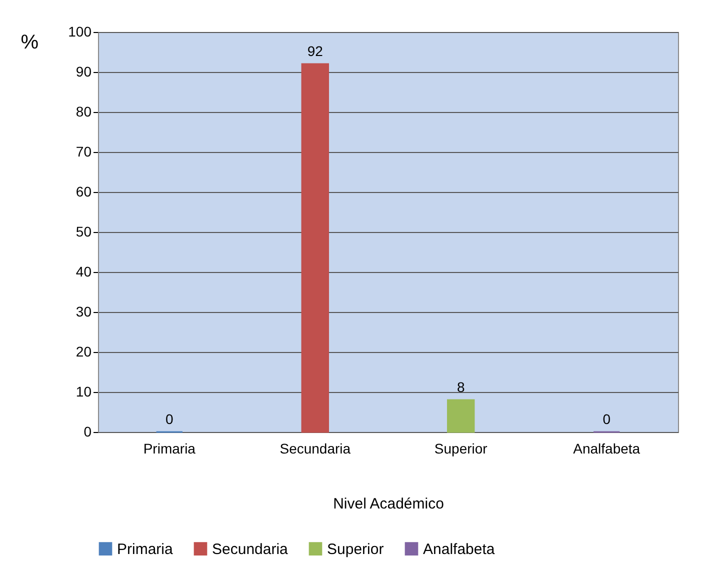  What do you see at coordinates (84, 152) in the screenshot?
I see `y-tick-label: 70` at bounding box center [84, 152].